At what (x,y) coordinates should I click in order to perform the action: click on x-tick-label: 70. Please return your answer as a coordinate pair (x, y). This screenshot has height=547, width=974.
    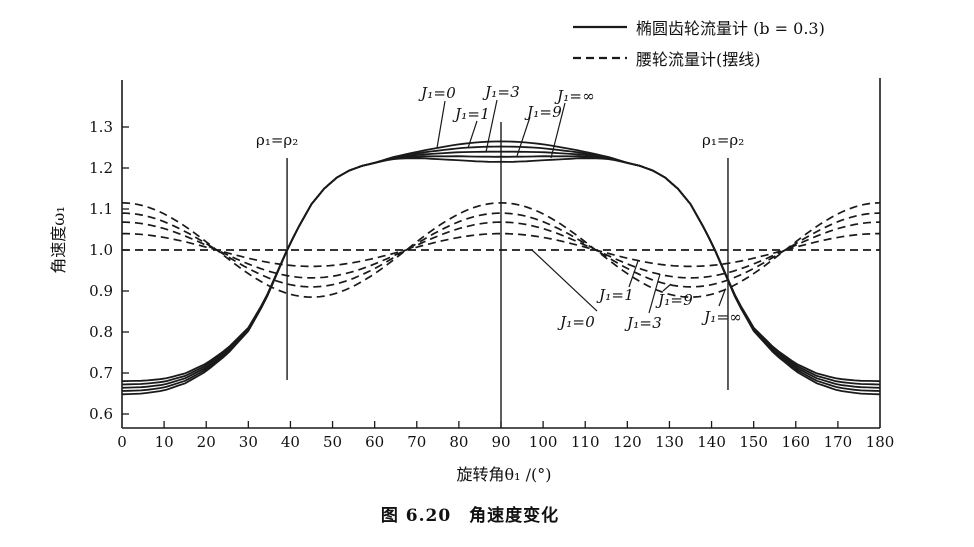
    Looking at the image, I should click on (416, 442).